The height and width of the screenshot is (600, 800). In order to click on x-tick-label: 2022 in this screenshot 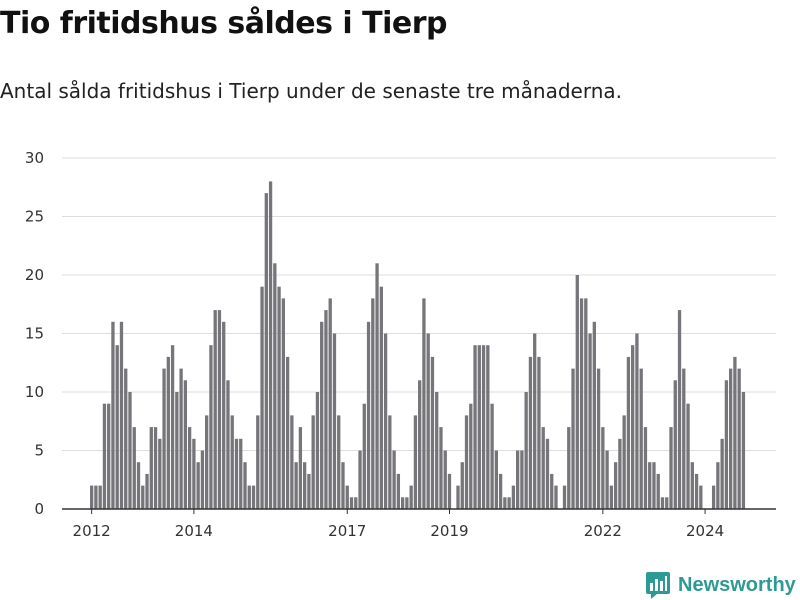, I will do `click(603, 531)`.